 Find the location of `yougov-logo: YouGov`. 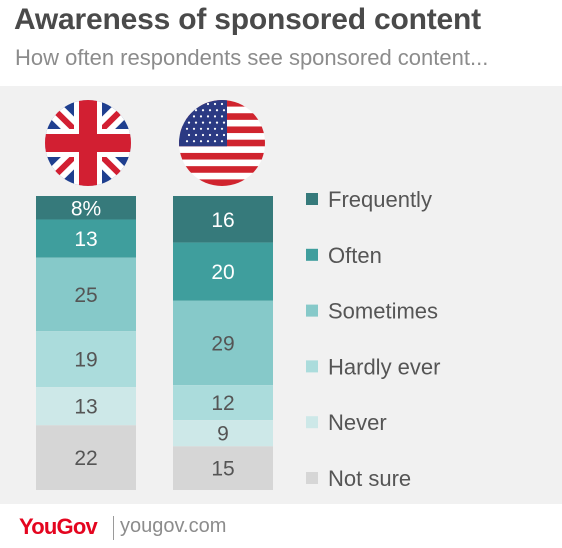

yougov-logo: YouGov is located at coordinates (58, 526).